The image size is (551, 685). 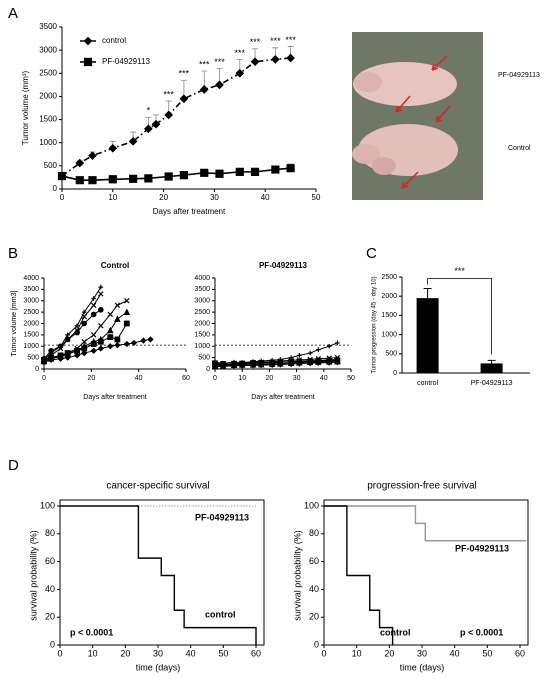 What do you see at coordinates (13, 465) in the screenshot?
I see `panel-label: D` at bounding box center [13, 465].